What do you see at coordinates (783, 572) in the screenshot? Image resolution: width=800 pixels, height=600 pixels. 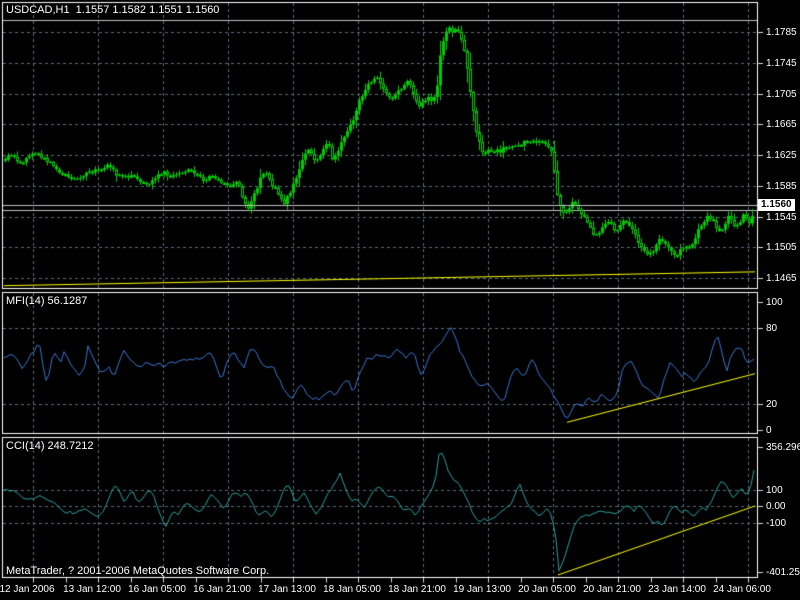 I see `cci-axis-label: -401.255` at bounding box center [783, 572].